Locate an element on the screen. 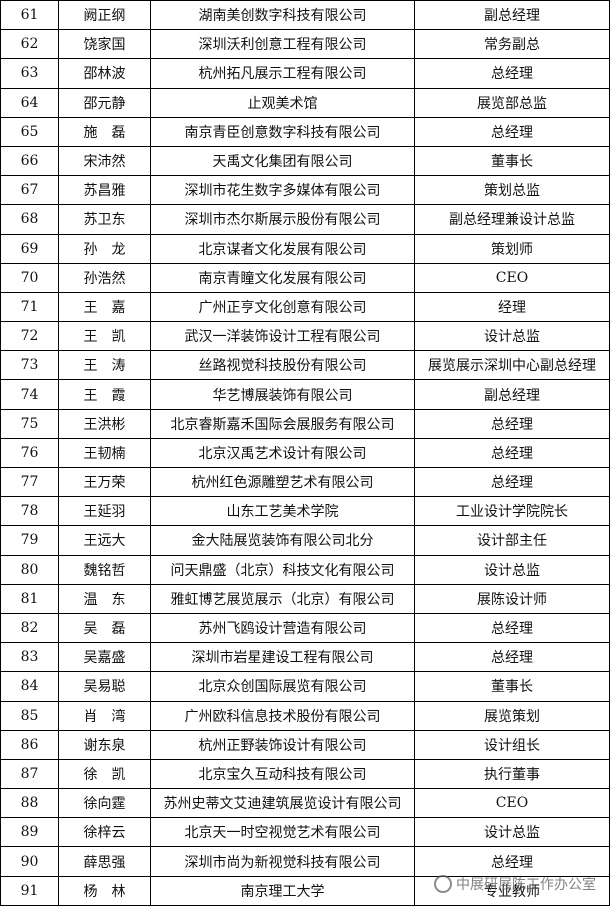  watermark-icon is located at coordinates (443, 884).